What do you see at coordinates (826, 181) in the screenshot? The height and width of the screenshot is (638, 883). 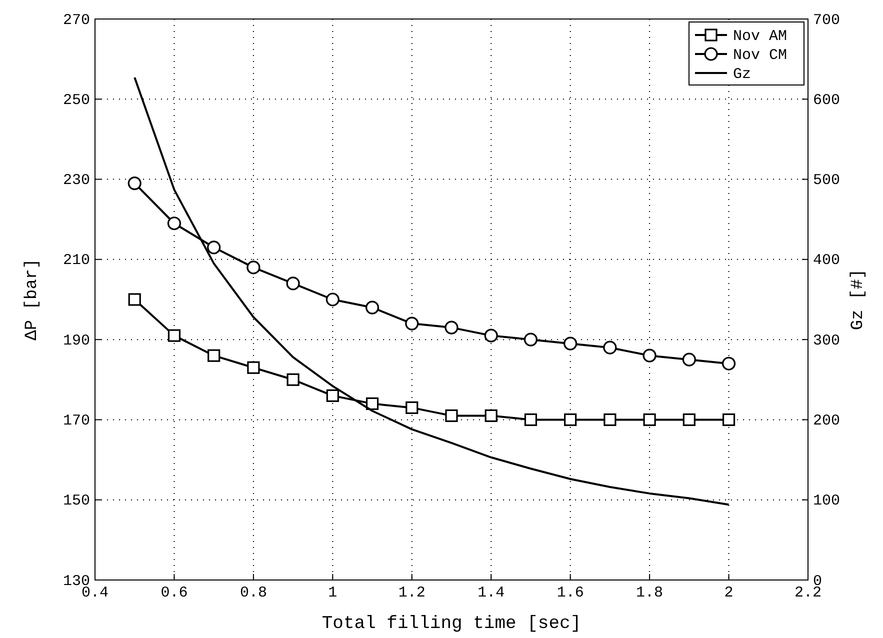 I see `y2-tick-label: 500` at bounding box center [826, 181].